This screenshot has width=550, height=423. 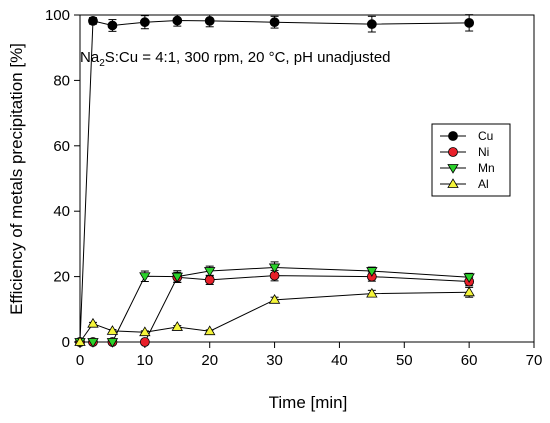 I want to click on legend-box, so click(x=471, y=160).